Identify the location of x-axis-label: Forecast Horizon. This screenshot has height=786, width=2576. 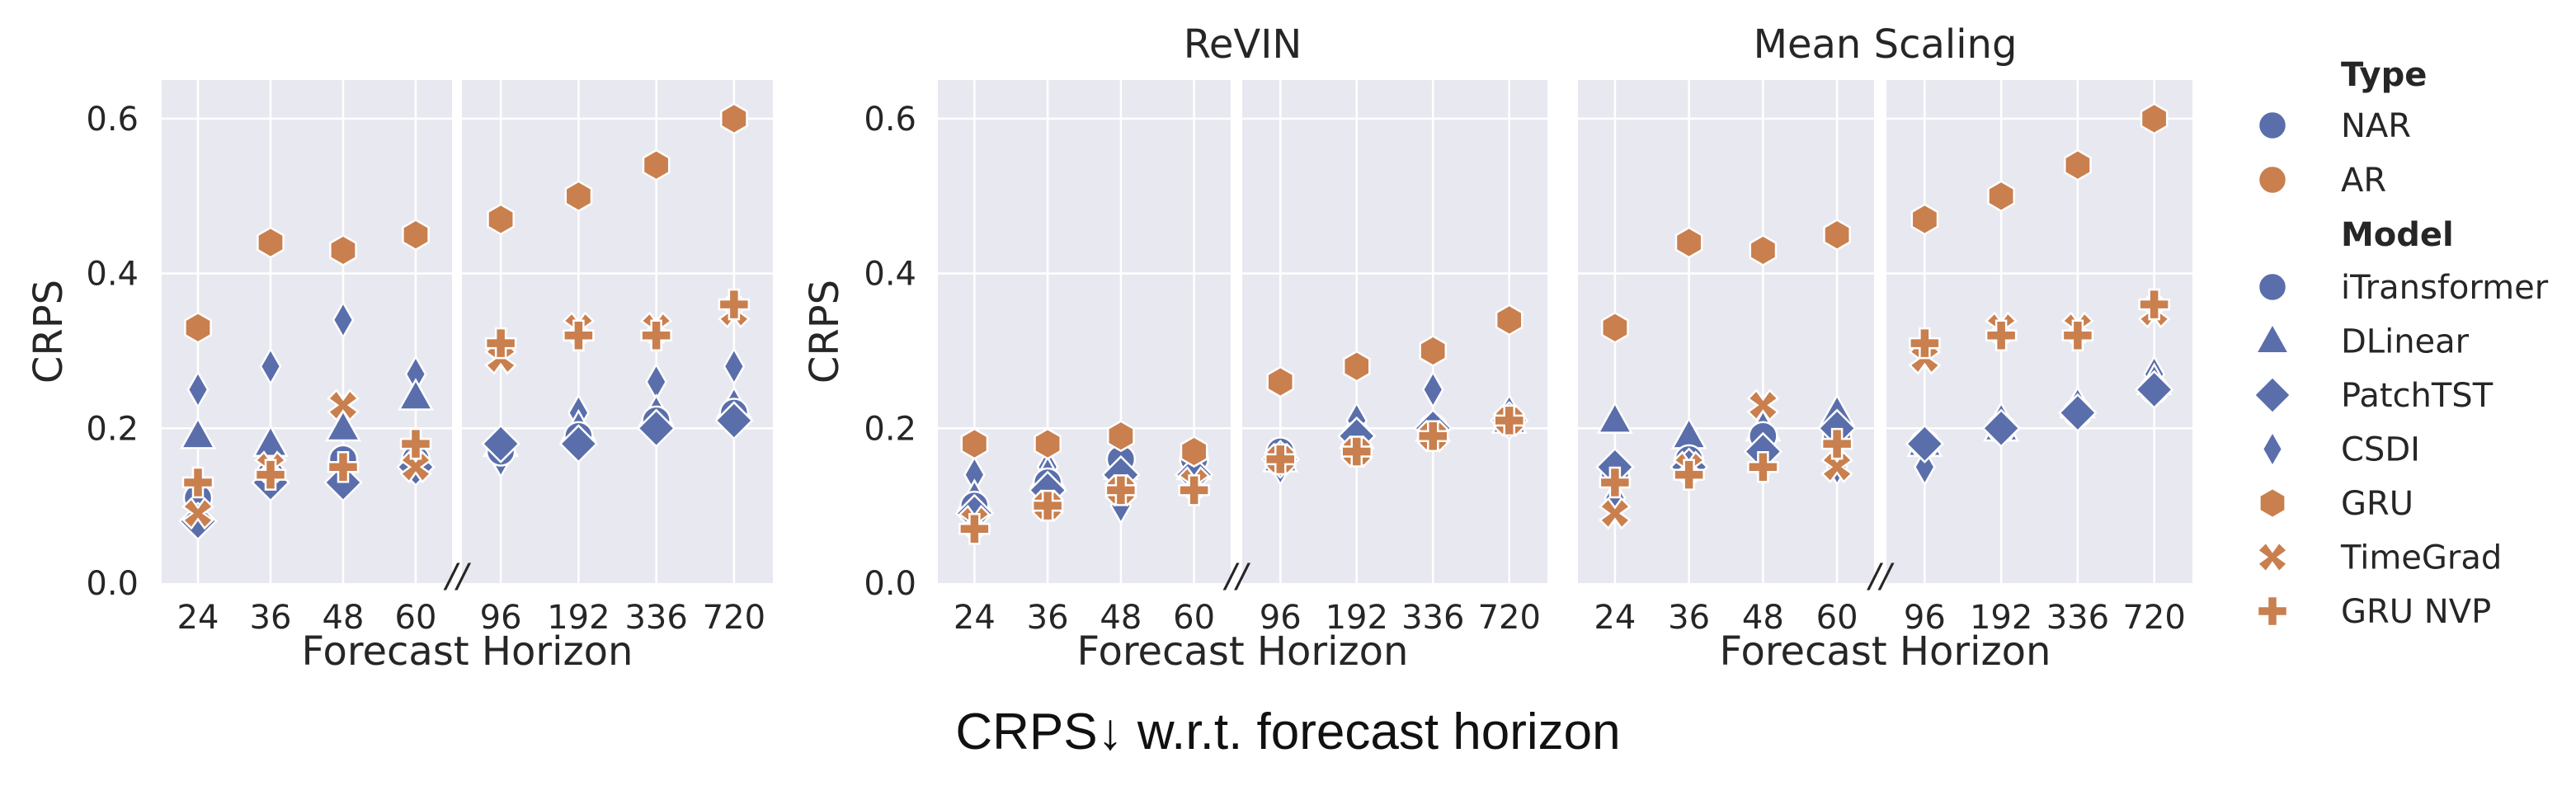
(1243, 651).